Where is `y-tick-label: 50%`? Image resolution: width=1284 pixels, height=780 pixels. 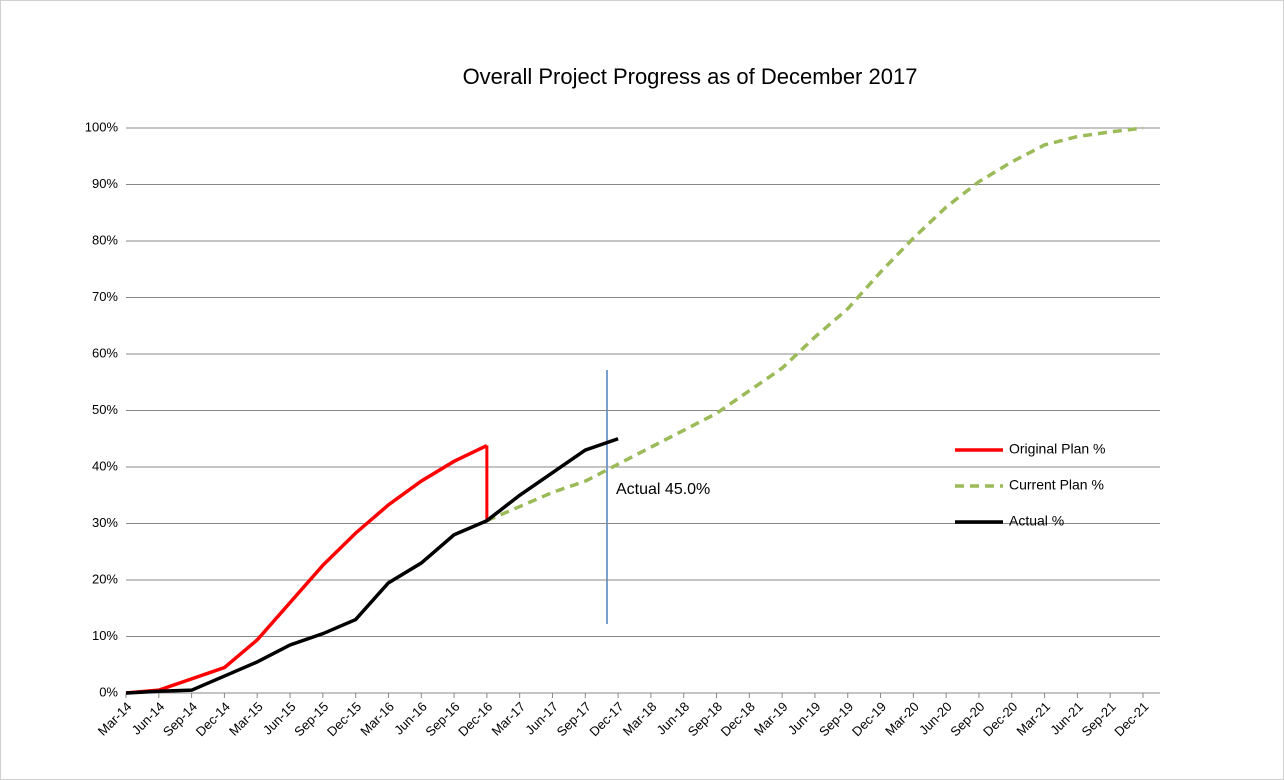 y-tick-label: 50% is located at coordinates (105, 409).